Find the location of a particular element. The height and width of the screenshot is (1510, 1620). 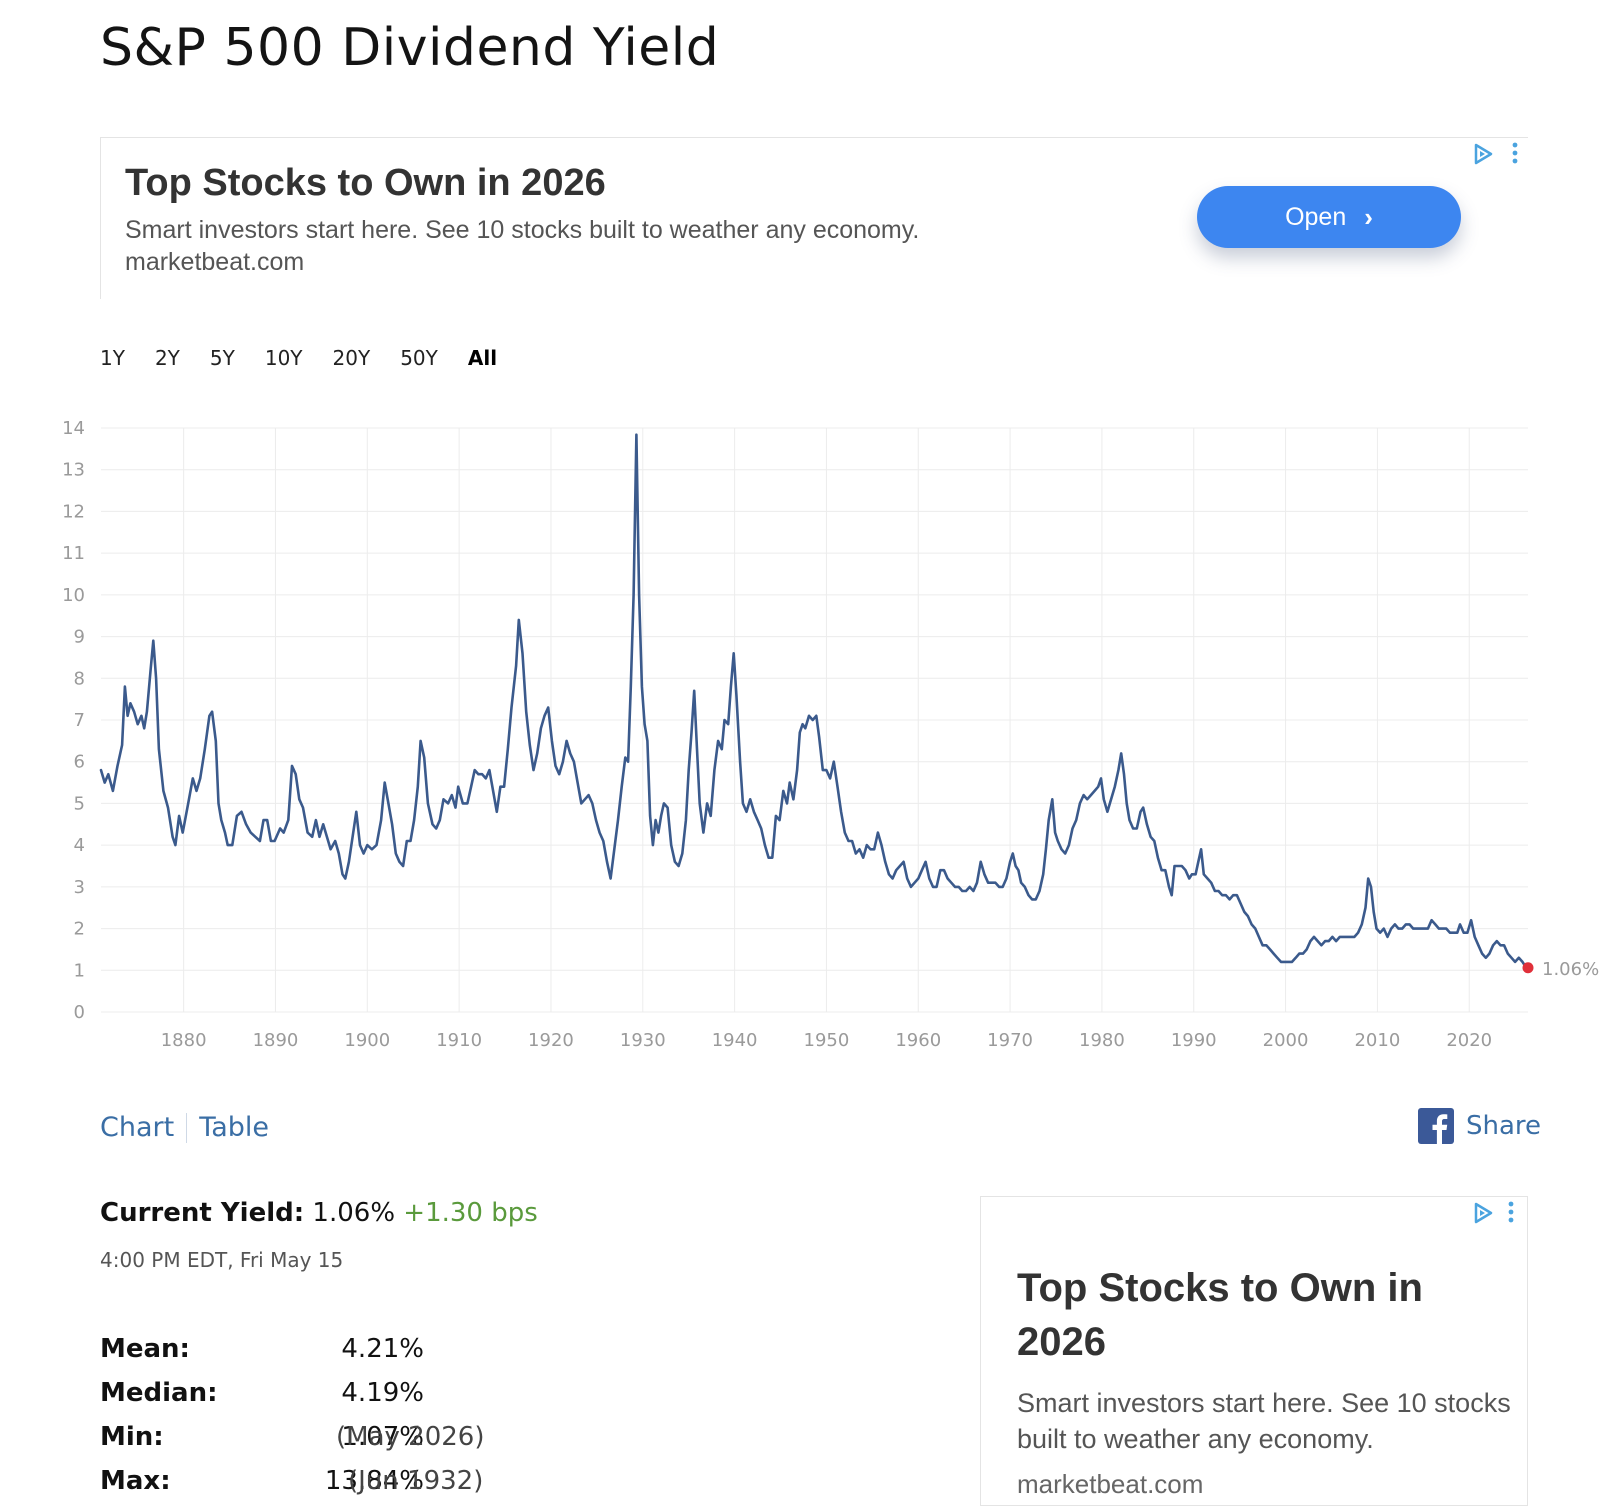

x-tick-label: 1880 is located at coordinates (184, 1040).